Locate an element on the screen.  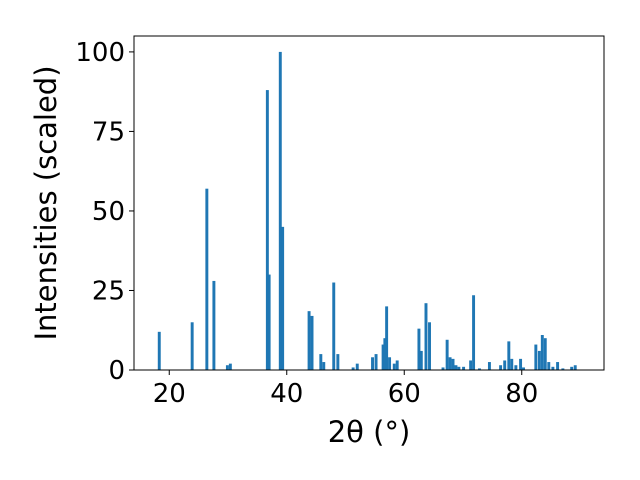
y-tick-label: 50 is located at coordinates (108, 212).